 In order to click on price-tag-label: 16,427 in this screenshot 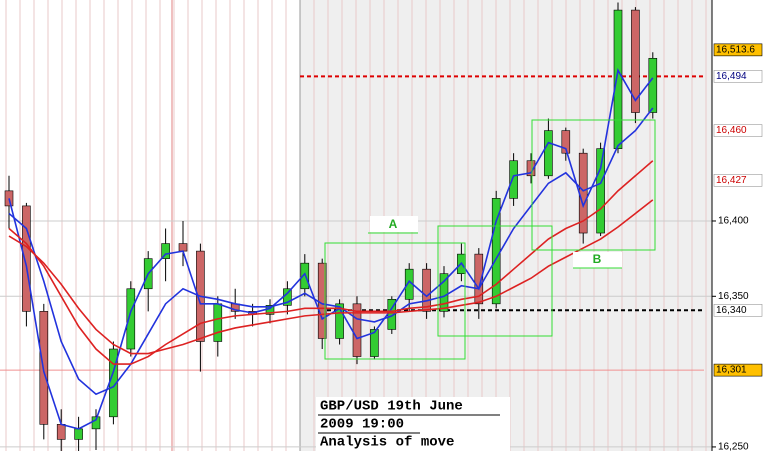, I will do `click(731, 180)`.